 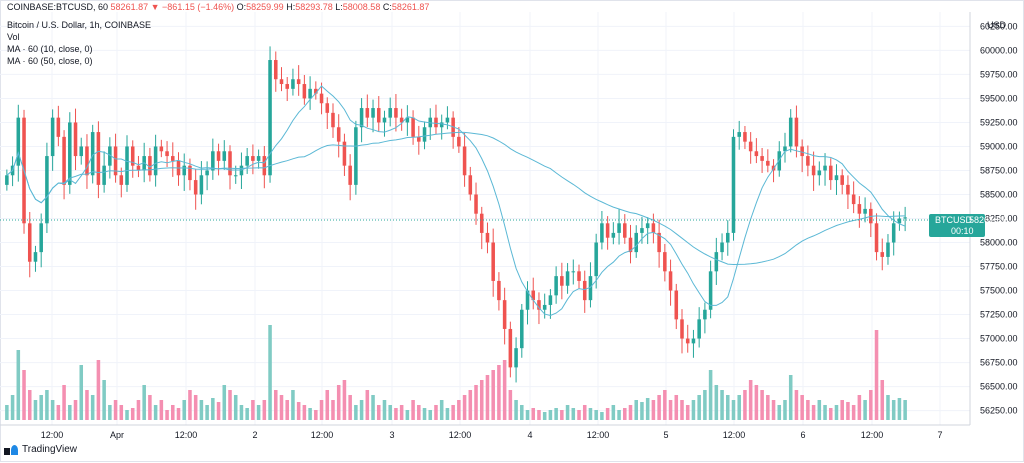 I want to click on legend-volume: Vol, so click(x=13, y=37).